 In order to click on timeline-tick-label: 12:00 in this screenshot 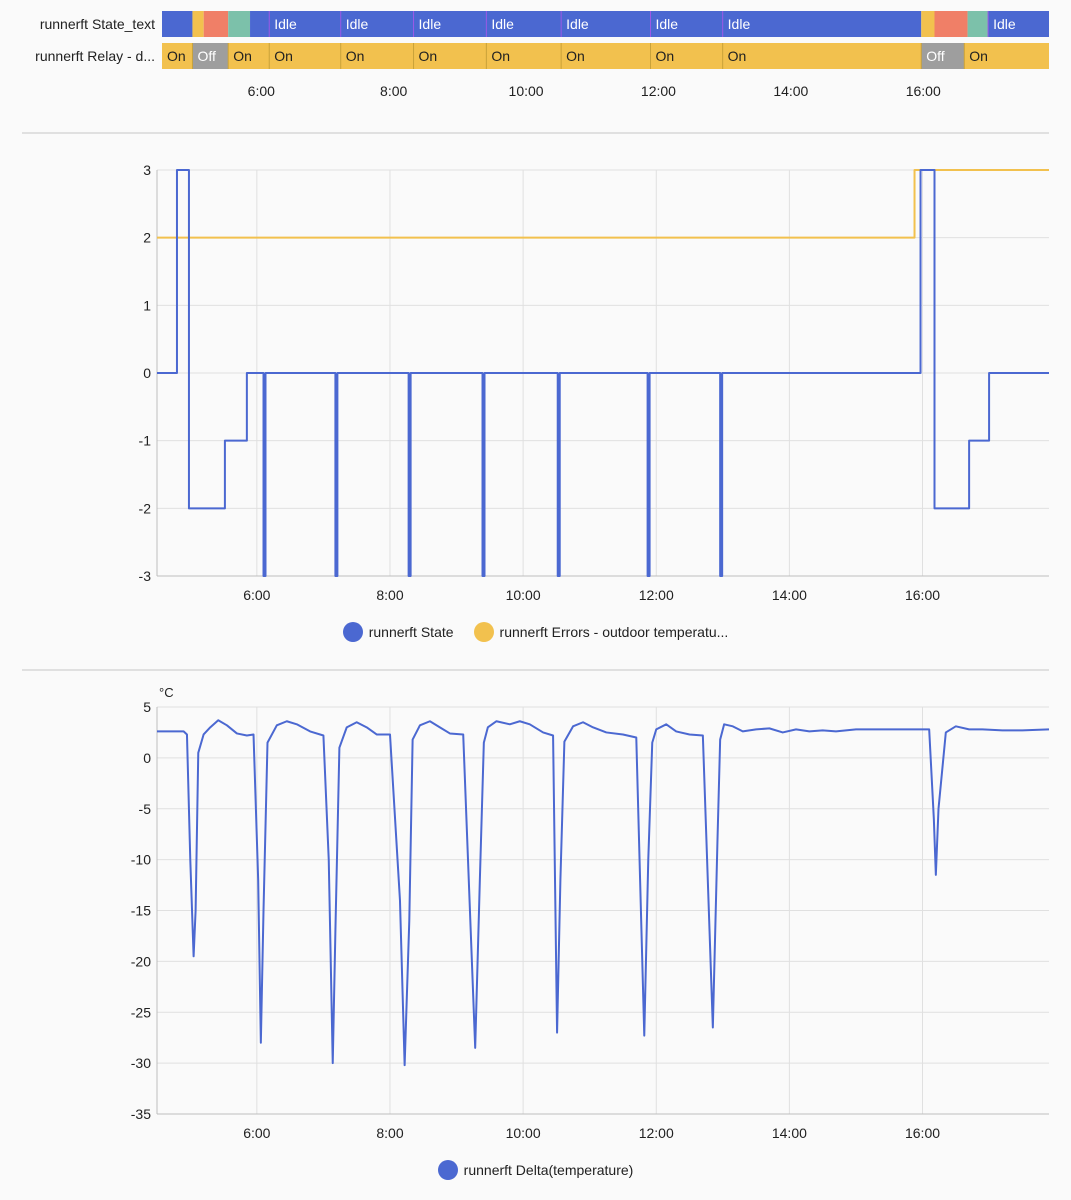, I will do `click(658, 91)`.